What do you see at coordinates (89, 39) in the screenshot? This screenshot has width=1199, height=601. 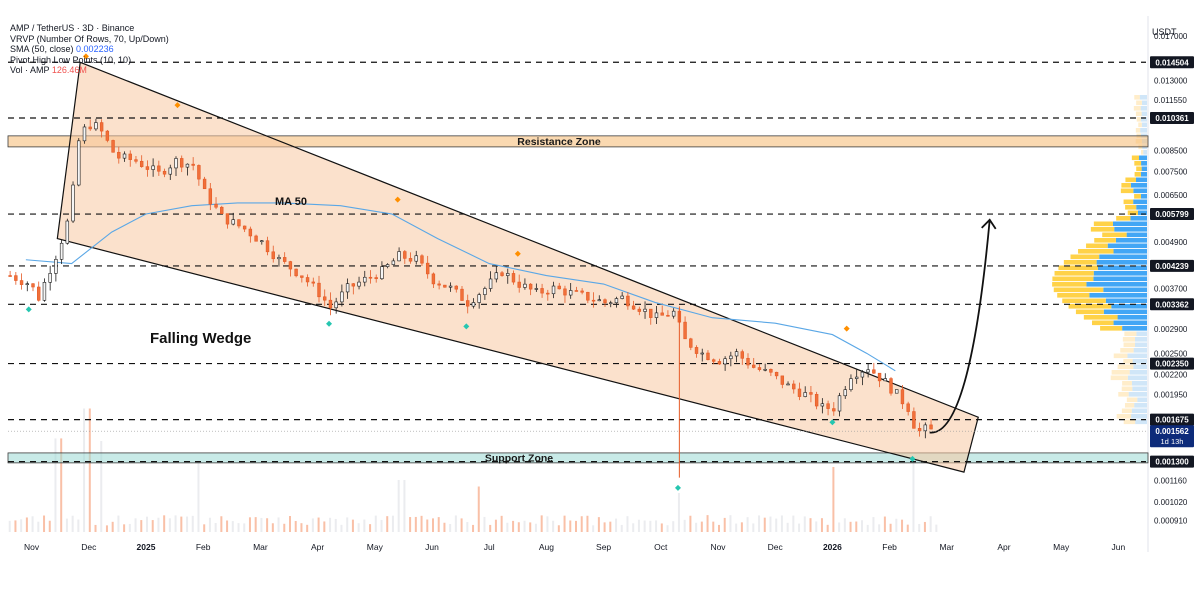 I see `legend-vrvp: VRVP (Number Of Rows, 70, Up/Down)` at bounding box center [89, 39].